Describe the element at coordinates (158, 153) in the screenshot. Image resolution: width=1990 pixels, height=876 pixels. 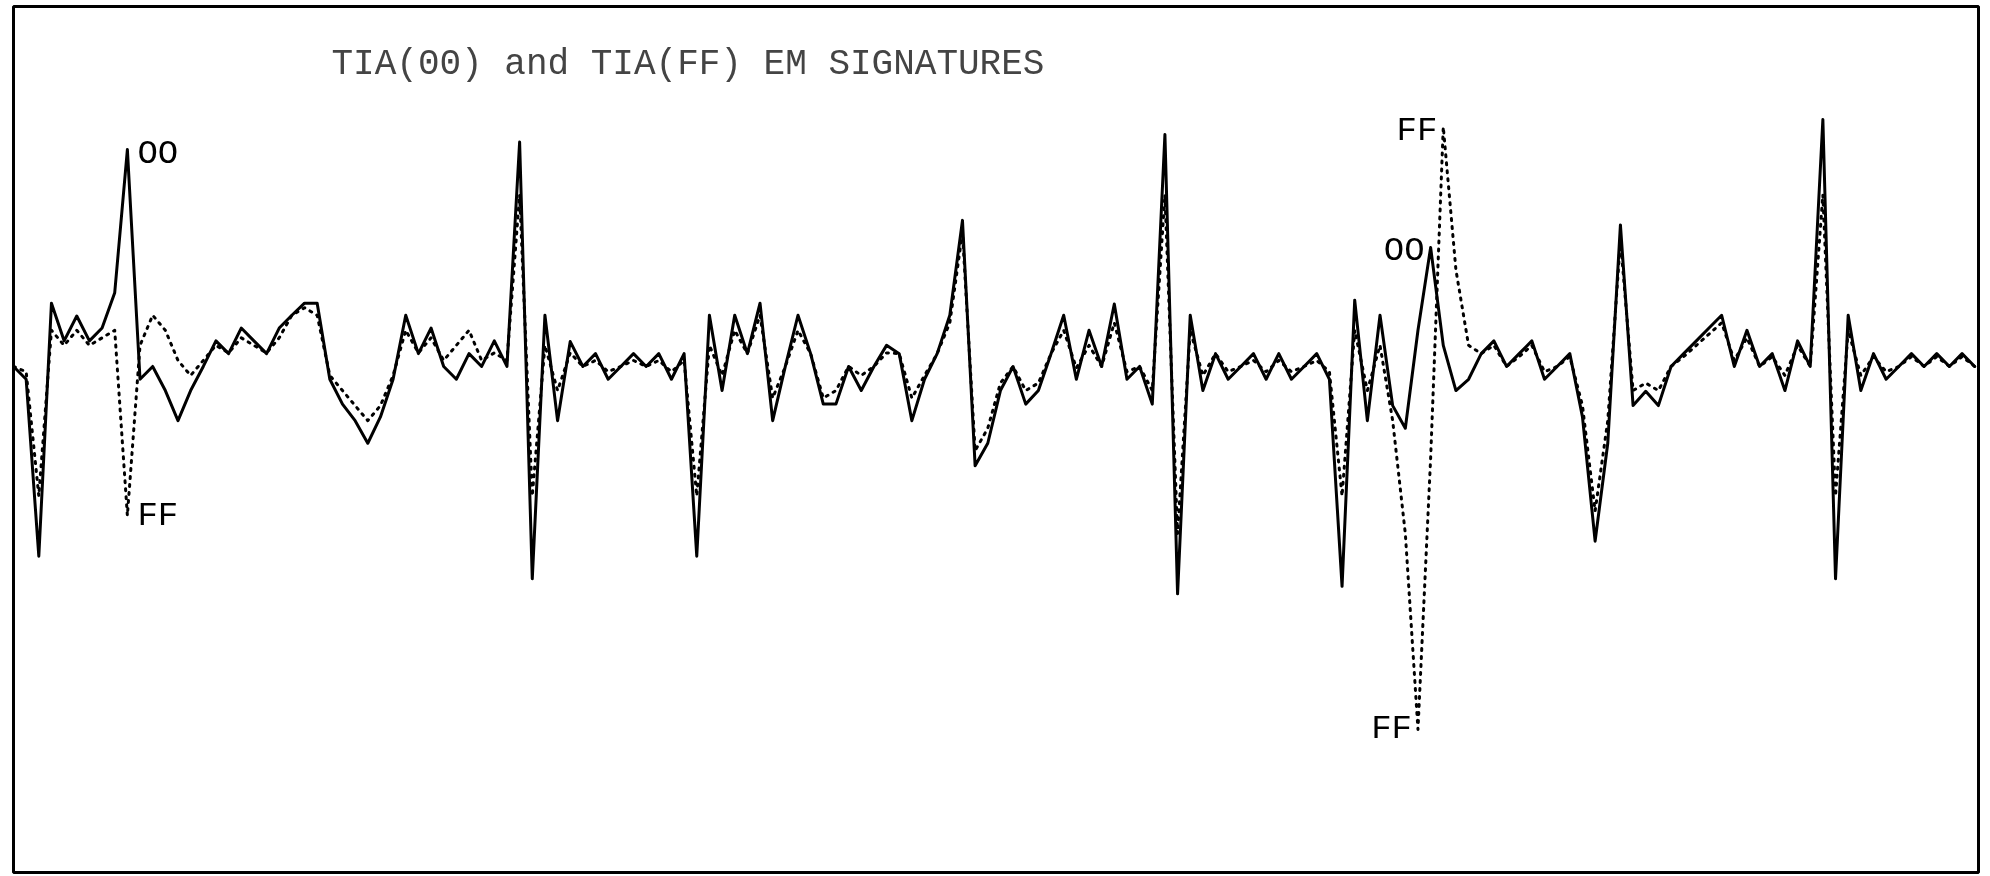
I see `text: OO` at that location.